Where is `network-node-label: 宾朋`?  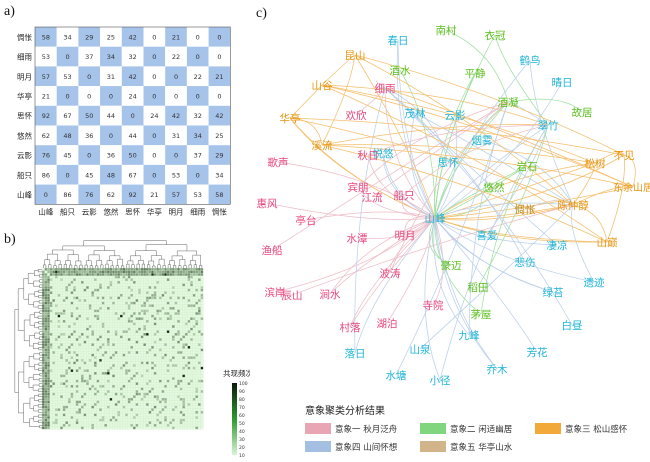 network-node-label: 宾朋 is located at coordinates (358, 187).